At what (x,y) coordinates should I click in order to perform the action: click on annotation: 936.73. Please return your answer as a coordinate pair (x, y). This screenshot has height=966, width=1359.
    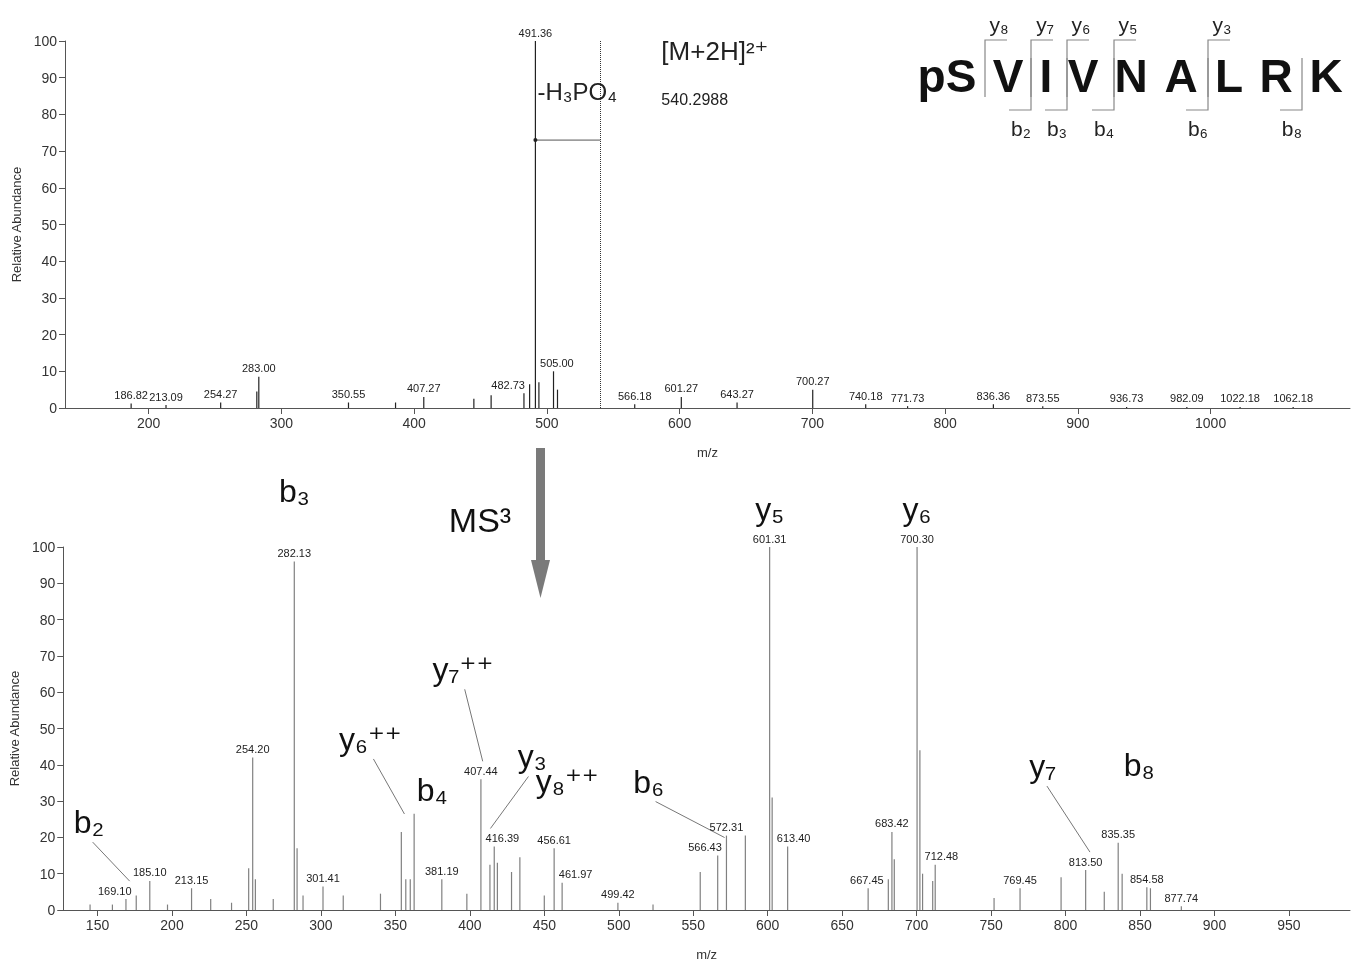
    Looking at the image, I should click on (1126, 398).